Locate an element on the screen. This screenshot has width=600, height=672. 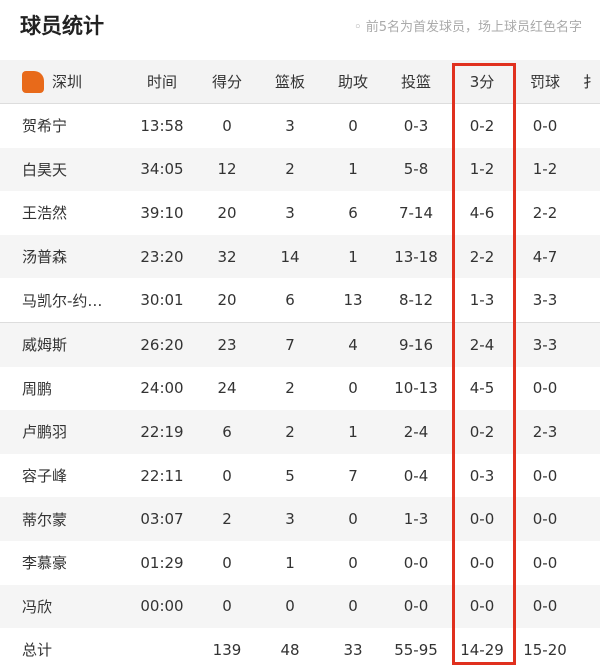
team-logo-icon is located at coordinates (33, 82).